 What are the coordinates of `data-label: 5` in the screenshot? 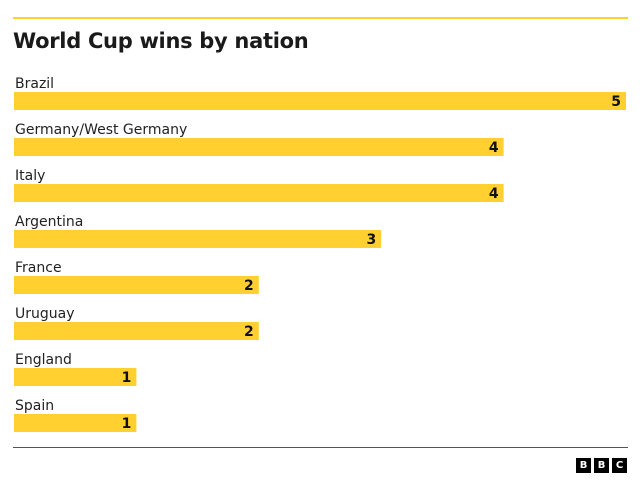 It's located at (616, 102).